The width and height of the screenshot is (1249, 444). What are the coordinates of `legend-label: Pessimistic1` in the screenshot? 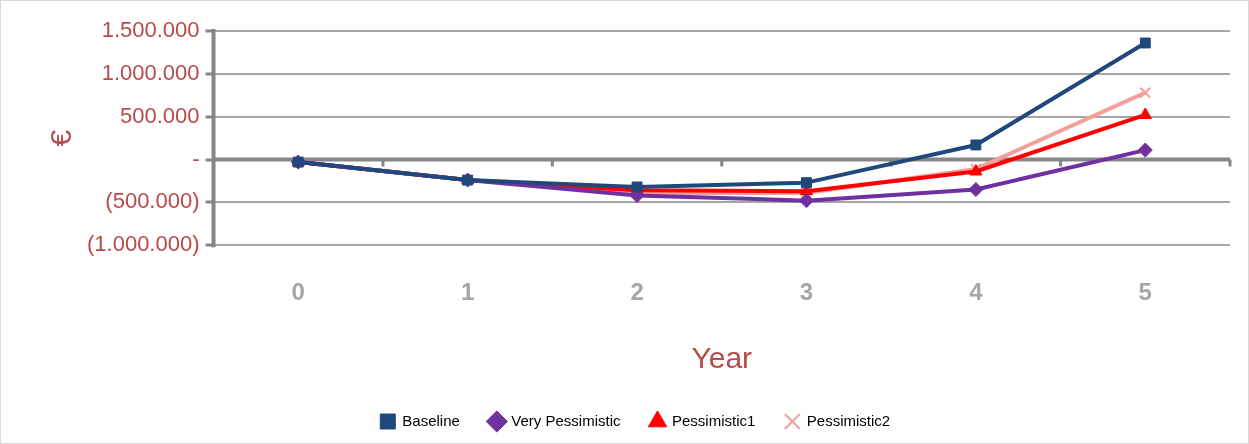 It's located at (714, 420).